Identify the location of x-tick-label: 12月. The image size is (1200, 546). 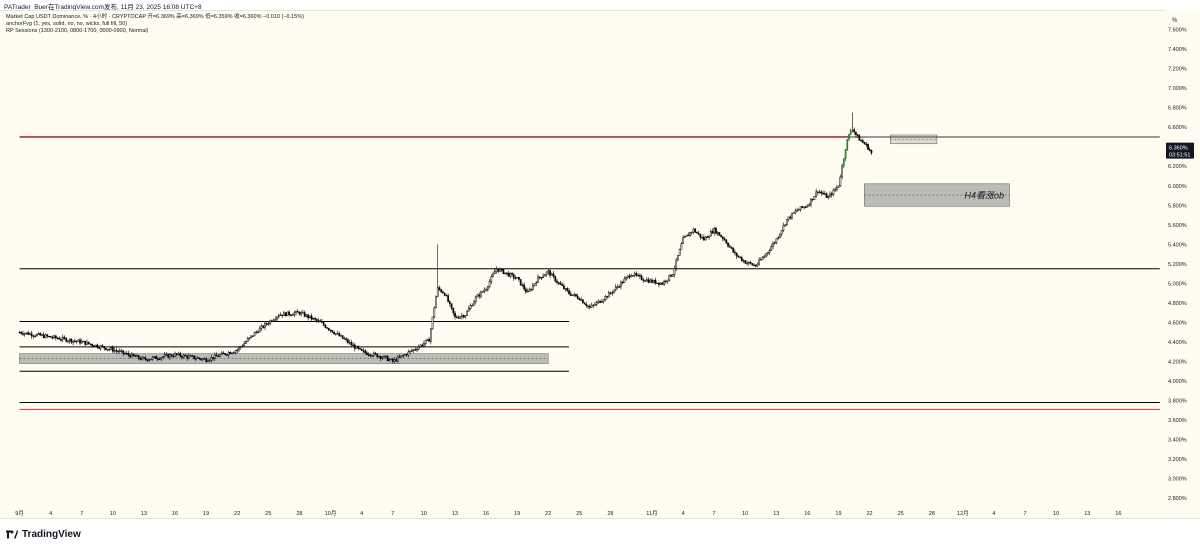
(963, 513).